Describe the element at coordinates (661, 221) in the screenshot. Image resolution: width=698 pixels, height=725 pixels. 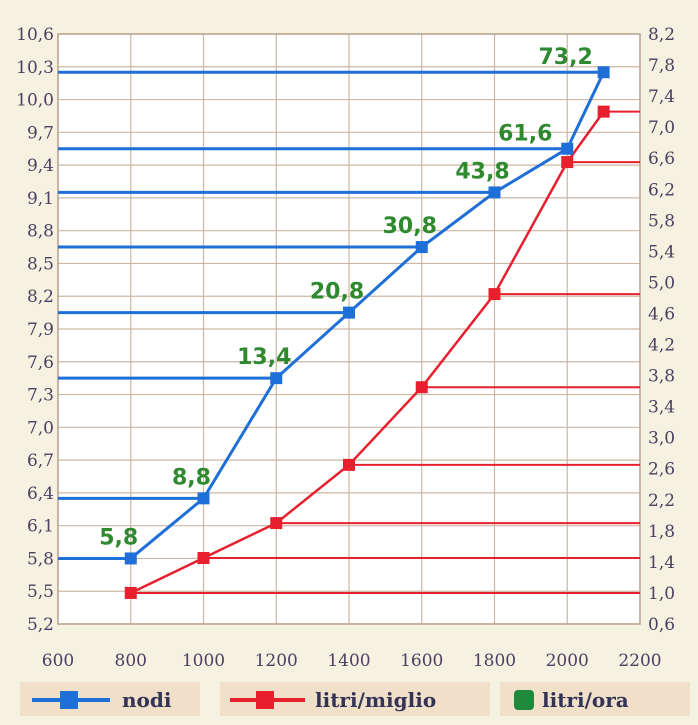
I see `right-axis-tick-label: 5,8` at that location.